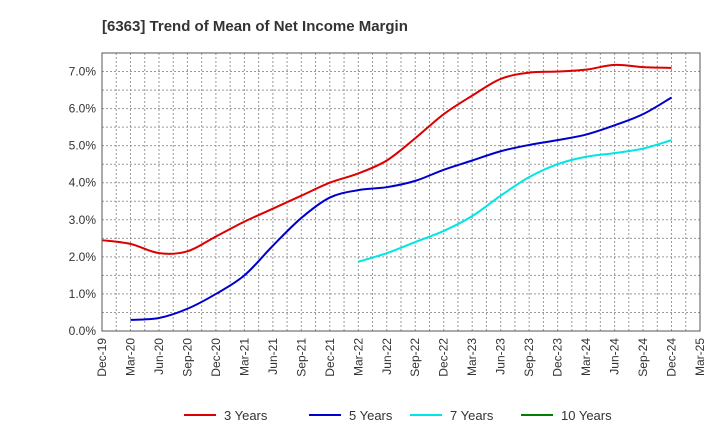 The height and width of the screenshot is (440, 720). What do you see at coordinates (83, 72) in the screenshot?
I see `y-tick-label: 7.0%` at bounding box center [83, 72].